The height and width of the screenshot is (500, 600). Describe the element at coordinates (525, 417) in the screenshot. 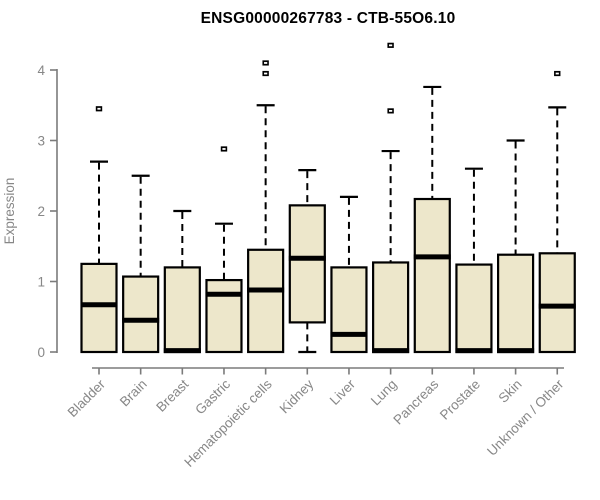

I see `x-category-label: Unknown / Other` at that location.